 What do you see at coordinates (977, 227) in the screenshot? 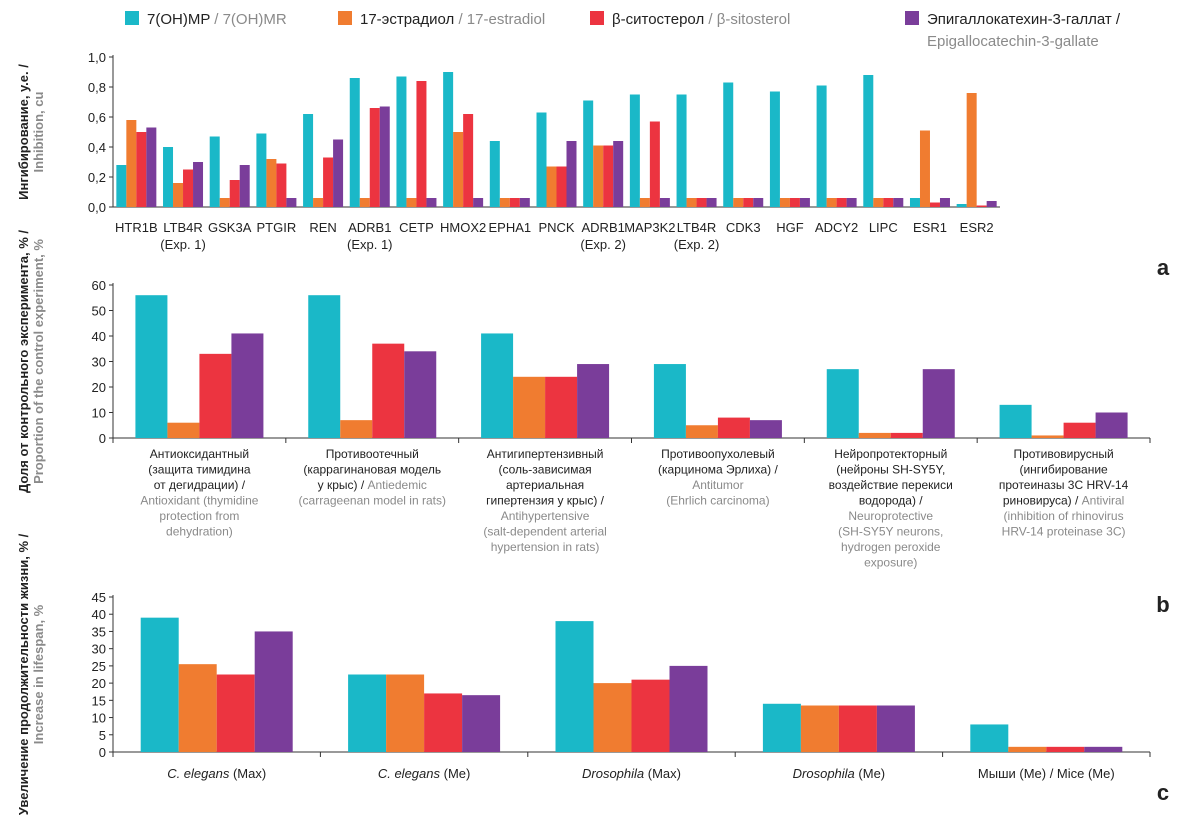
I see `x-tick-label: ESR2` at bounding box center [977, 227].